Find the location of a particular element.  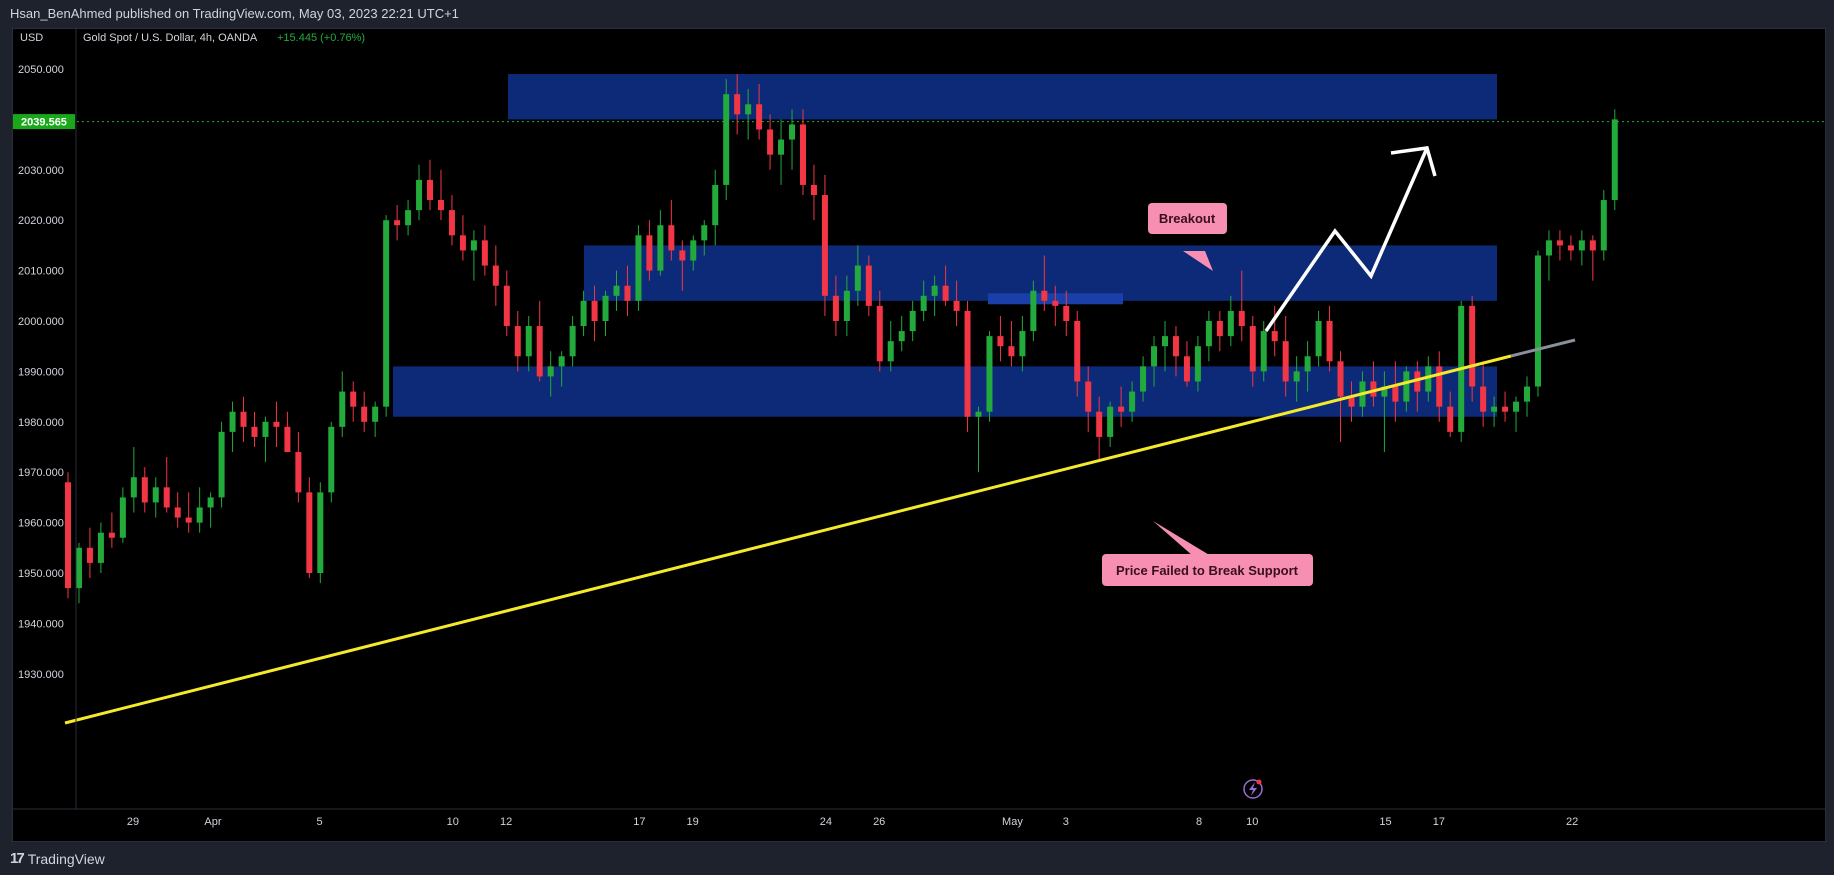

y-tick-label: 1960.000 is located at coordinates (41, 524).